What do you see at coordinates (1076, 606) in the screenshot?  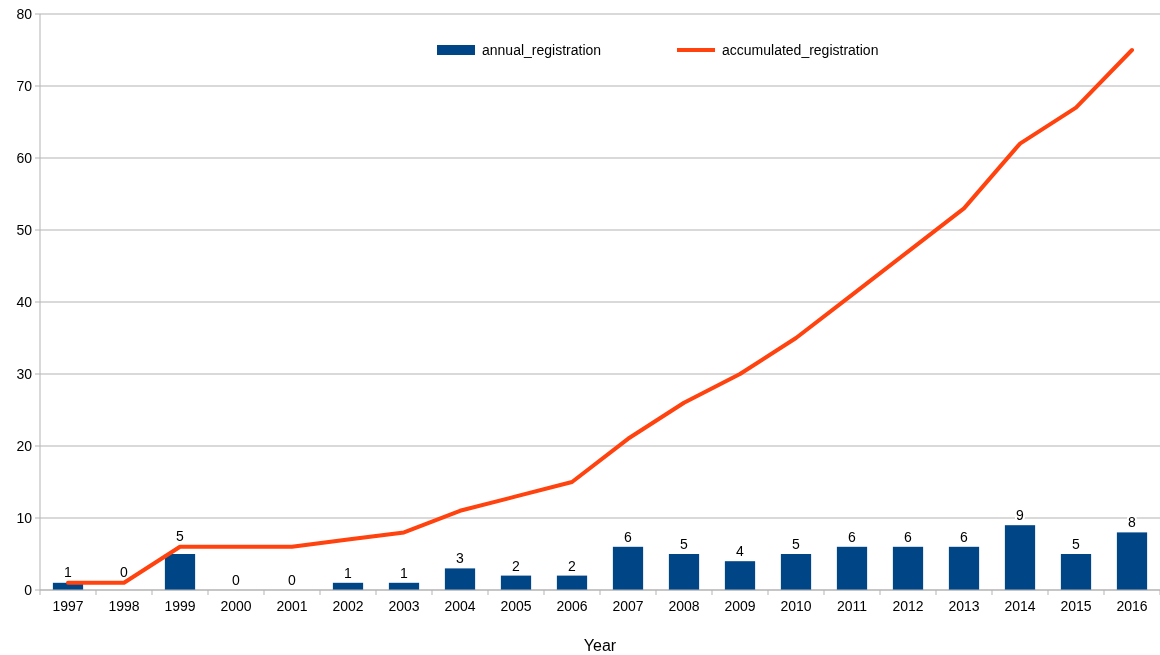 I see `x-tick-label: 2015` at bounding box center [1076, 606].